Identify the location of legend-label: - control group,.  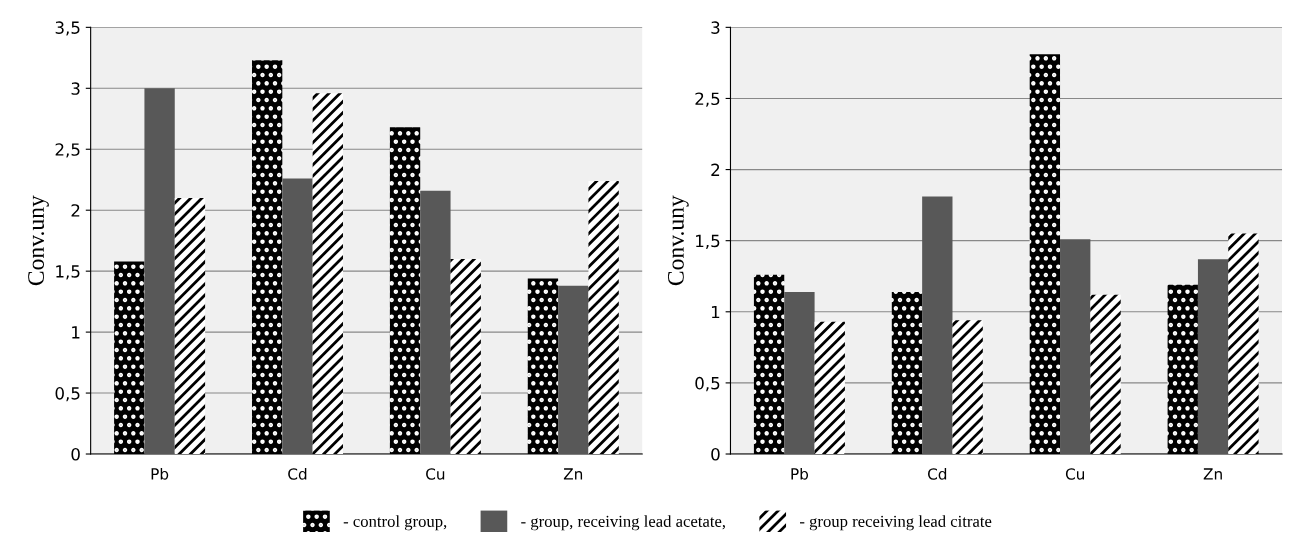
(395, 523).